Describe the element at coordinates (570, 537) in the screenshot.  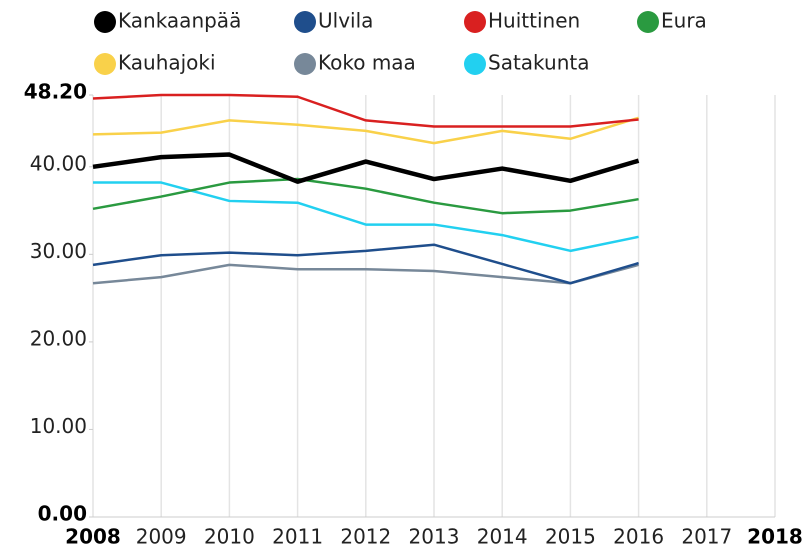
I see `x-tick-label: 2015` at that location.